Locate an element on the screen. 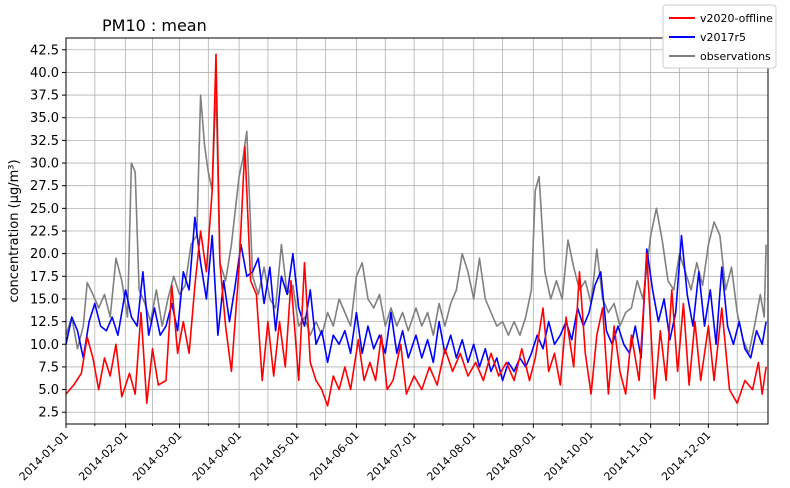 The height and width of the screenshot is (488, 790). x-tick-label: 2014-11-01 is located at coordinates (628, 456).